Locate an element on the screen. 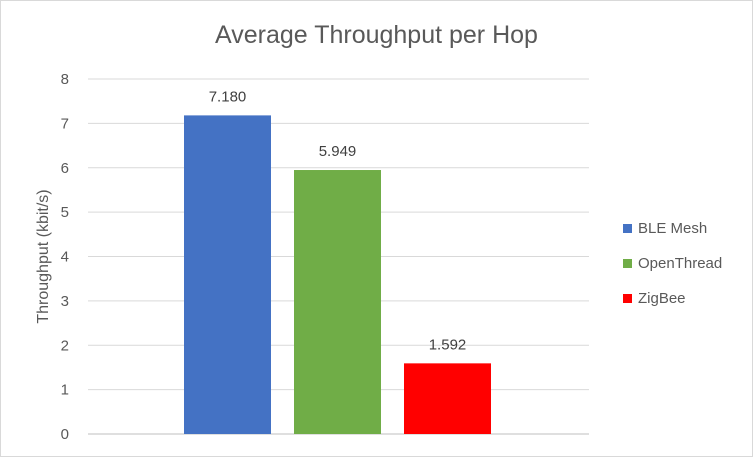  legend-label: BLE Mesh is located at coordinates (673, 228).